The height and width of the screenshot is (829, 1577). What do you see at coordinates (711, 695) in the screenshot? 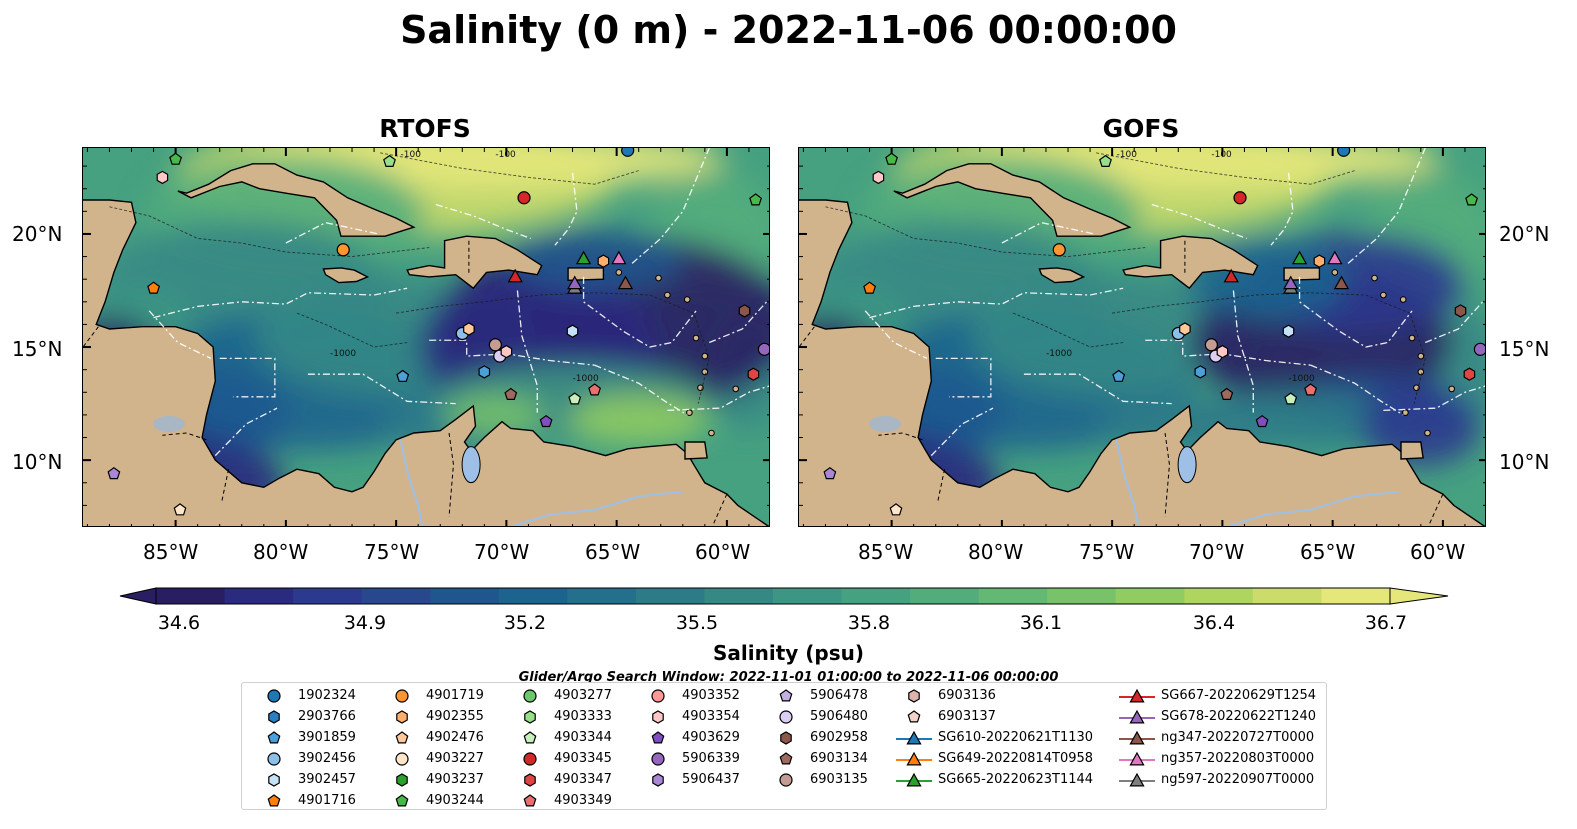
I see `legend-label: 4903352` at bounding box center [711, 695].